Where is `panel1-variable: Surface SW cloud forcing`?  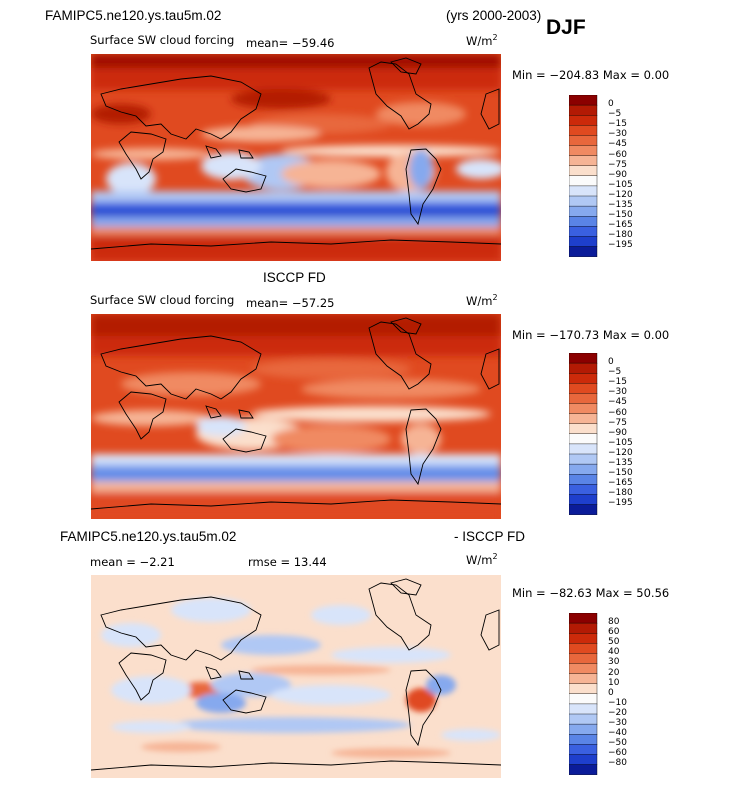
panel1-variable: Surface SW cloud forcing is located at coordinates (162, 40).